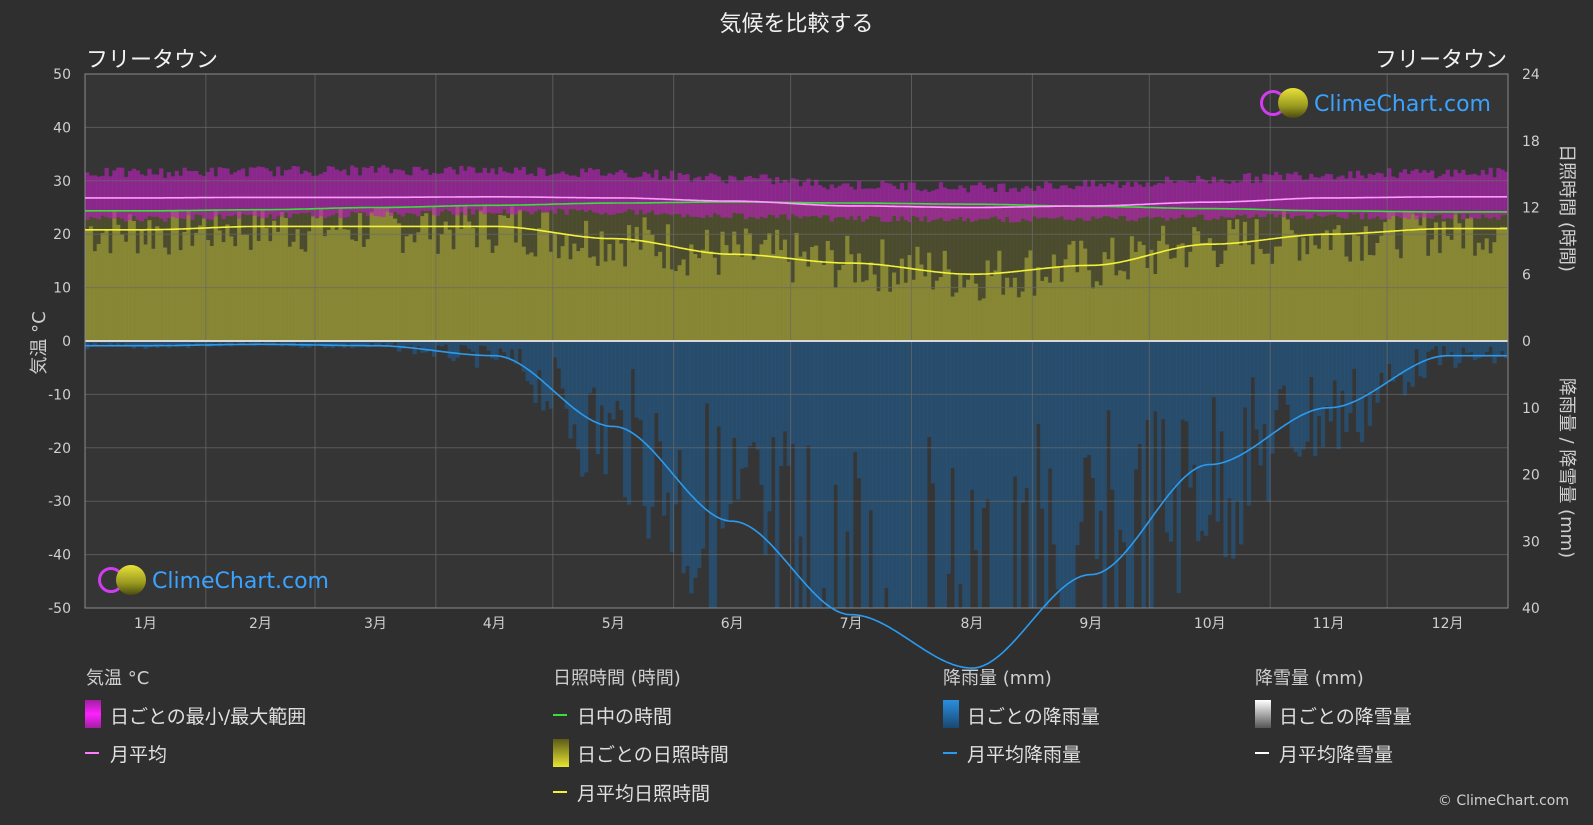 The height and width of the screenshot is (825, 1593). What do you see at coordinates (93, 714) in the screenshot?
I see `legend-swatch-temp-range` at bounding box center [93, 714].